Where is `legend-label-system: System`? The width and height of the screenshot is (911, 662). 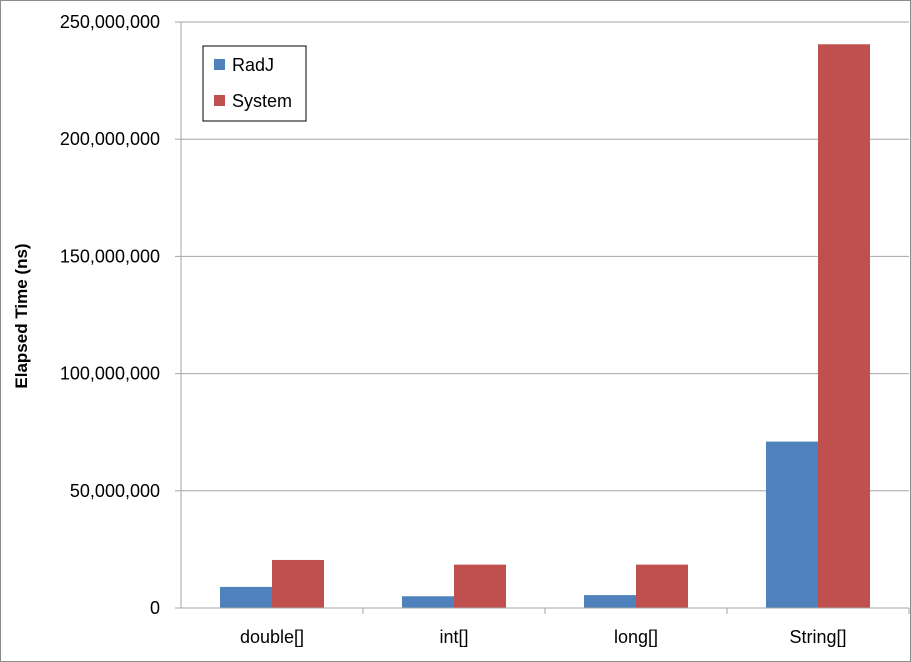
legend-label-system: System is located at coordinates (262, 101).